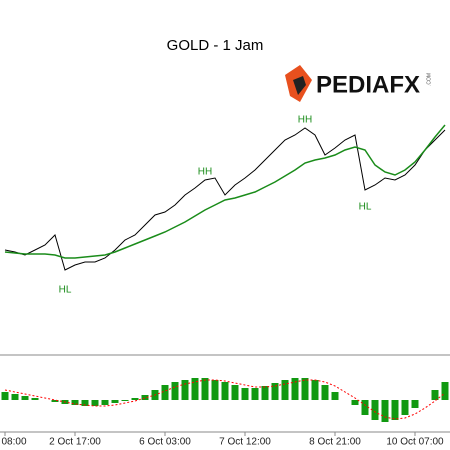 This screenshot has height=450, width=450. I want to click on signal-line, so click(225, 399).